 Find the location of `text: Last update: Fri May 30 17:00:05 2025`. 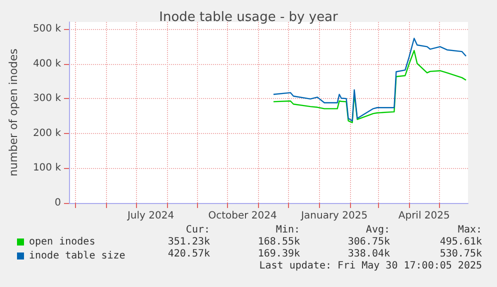

text: Last update: Fri May 30 17:00:05 2025 is located at coordinates (370, 266).